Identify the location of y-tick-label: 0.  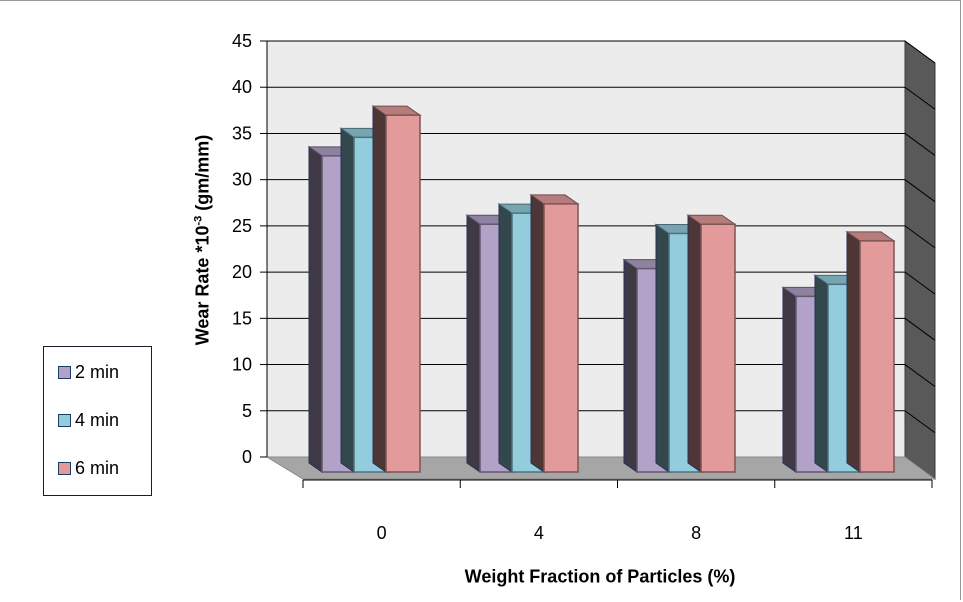
(247, 457).